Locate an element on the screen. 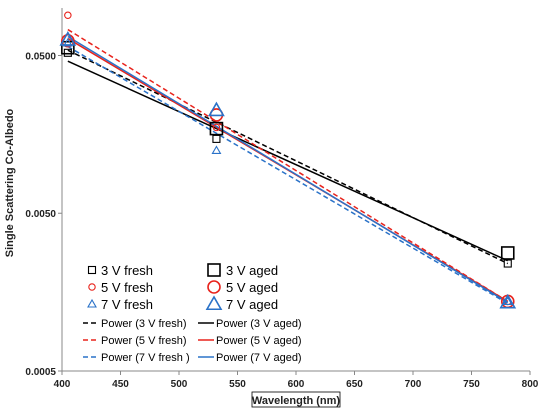  x-axis-ticks: 400 450 500 550 600 650 700 750 800 is located at coordinates (296, 380).